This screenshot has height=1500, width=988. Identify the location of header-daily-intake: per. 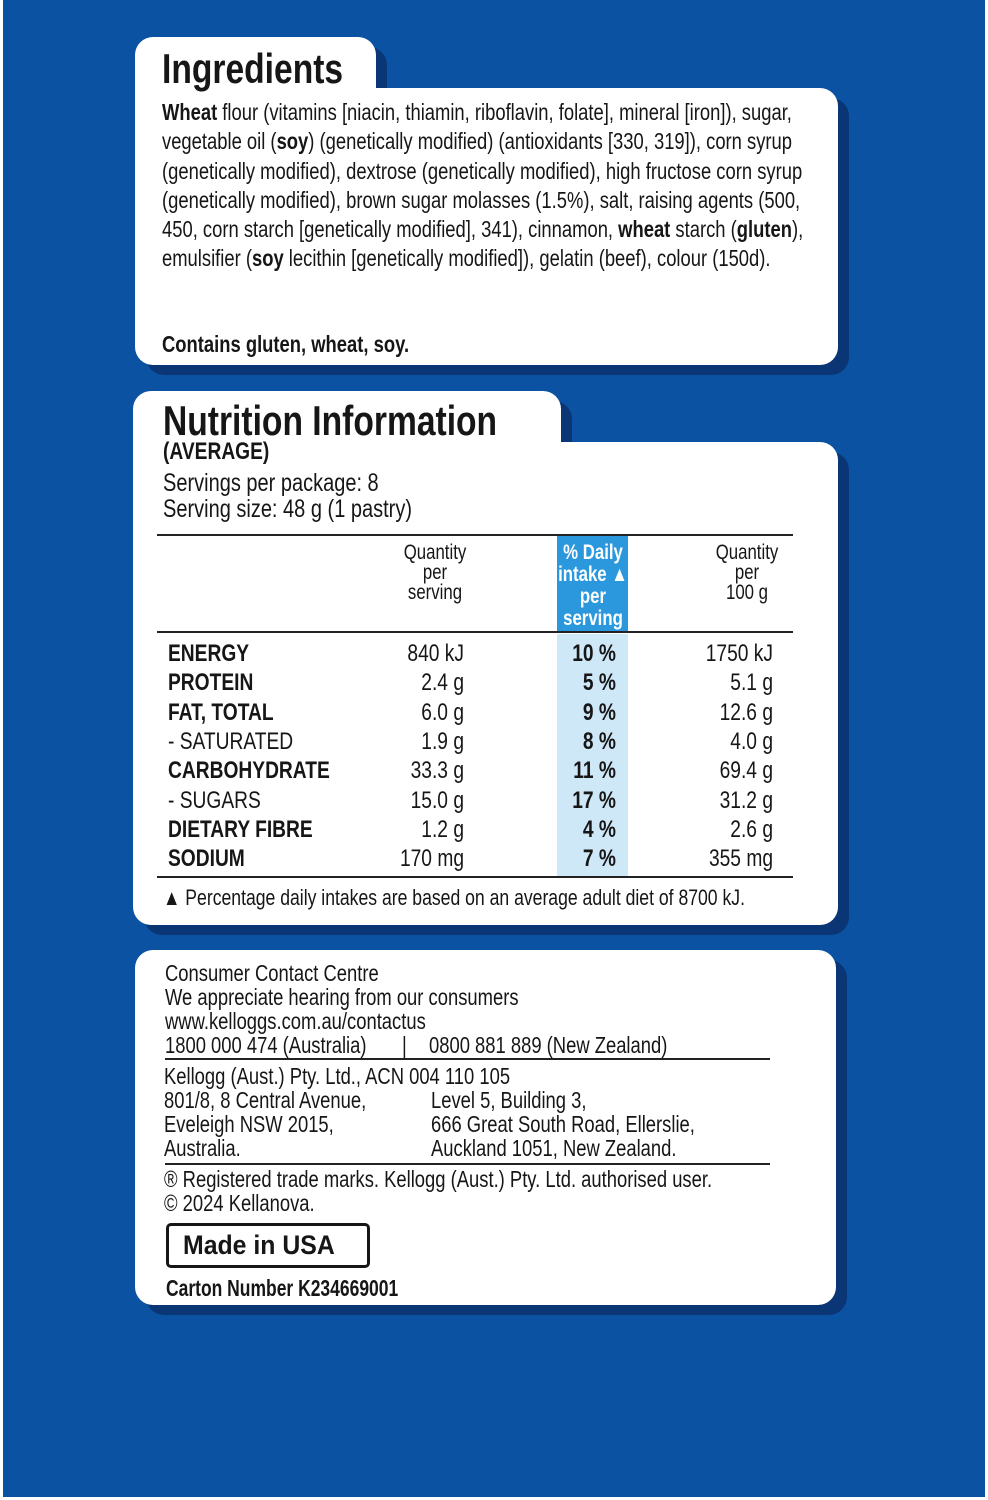
(593, 596).